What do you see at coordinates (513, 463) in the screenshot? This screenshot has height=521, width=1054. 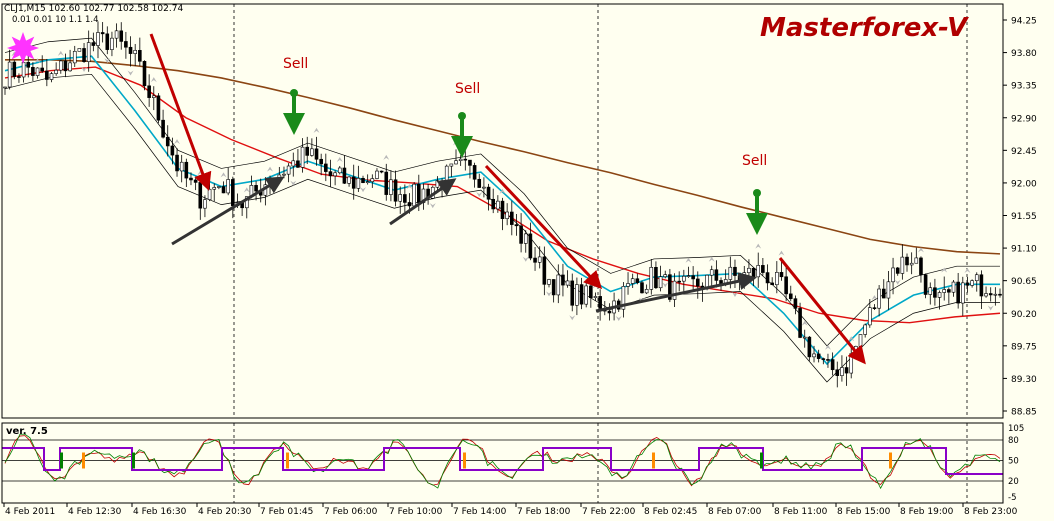 I see `oscillator-panel: 105 80 50 20 -5` at bounding box center [513, 463].